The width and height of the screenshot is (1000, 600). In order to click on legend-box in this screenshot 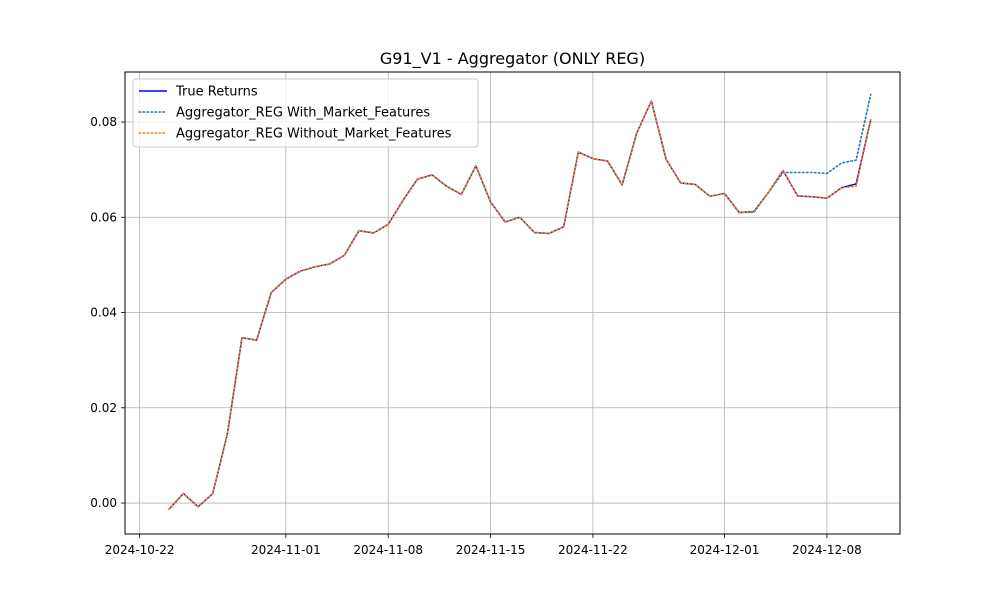, I will do `click(305, 113)`.